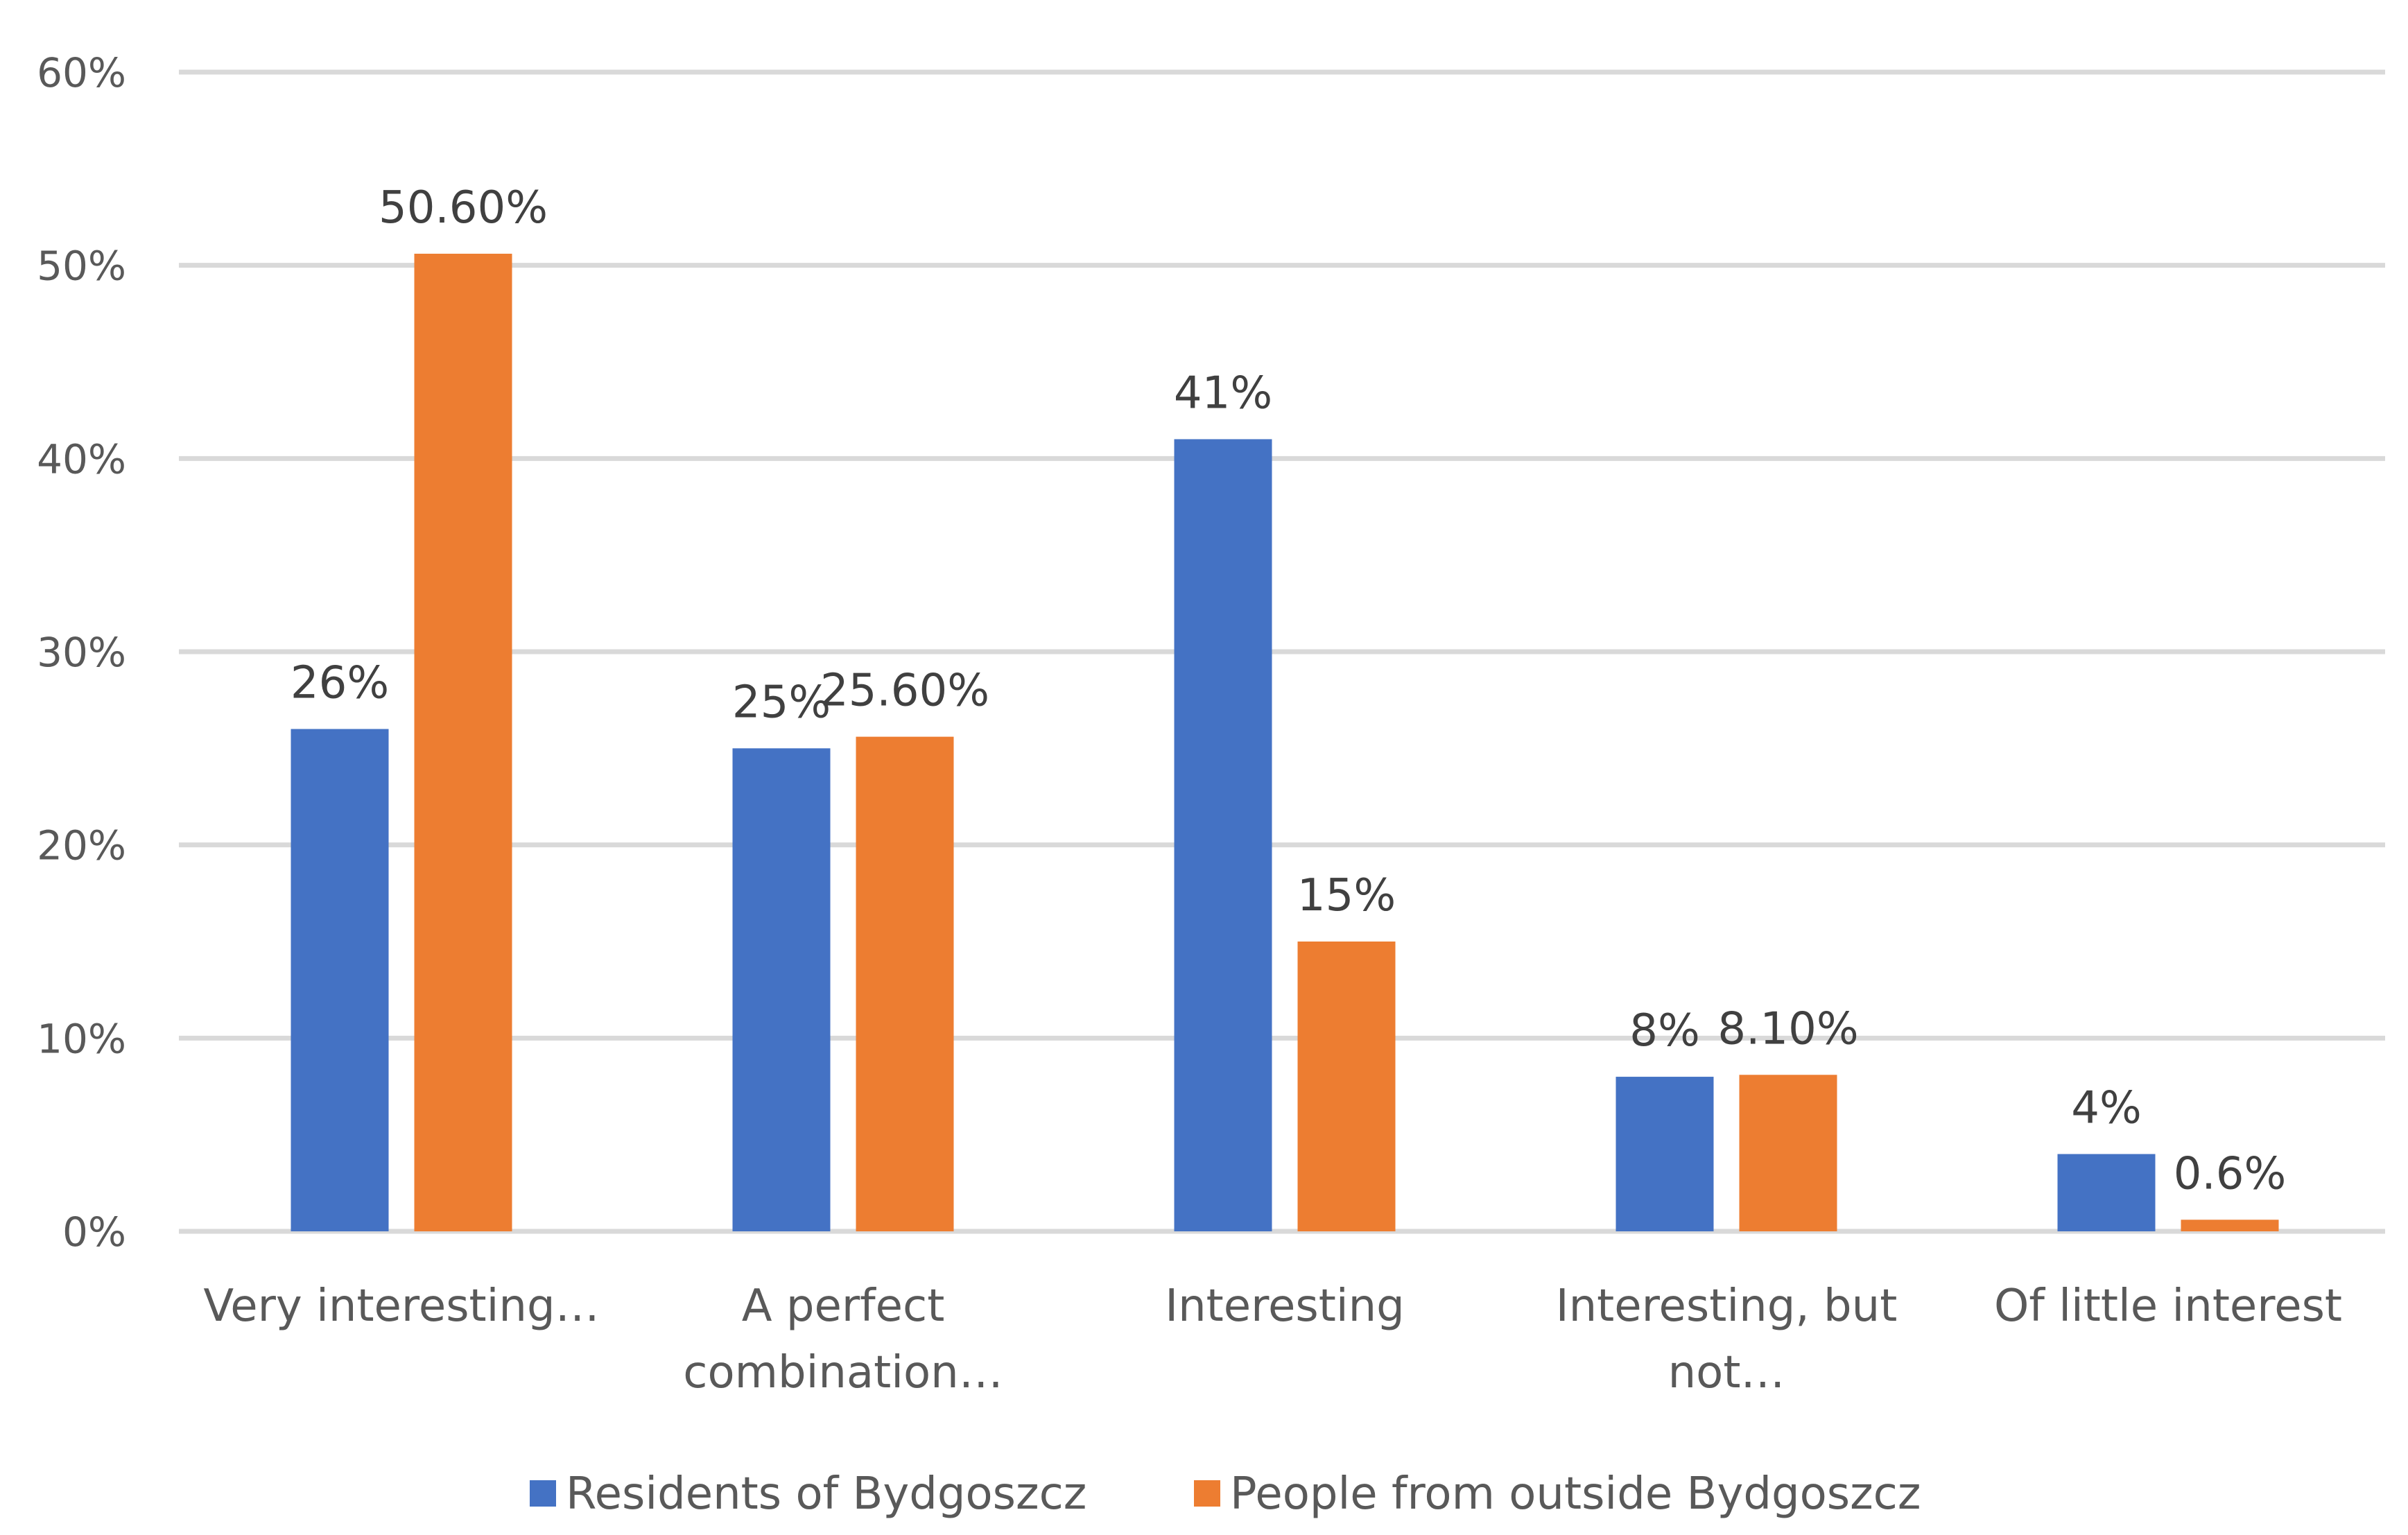 This screenshot has height=1535, width=2408. What do you see at coordinates (2168, 1306) in the screenshot?
I see `x-tick-label: Of little interest` at bounding box center [2168, 1306].